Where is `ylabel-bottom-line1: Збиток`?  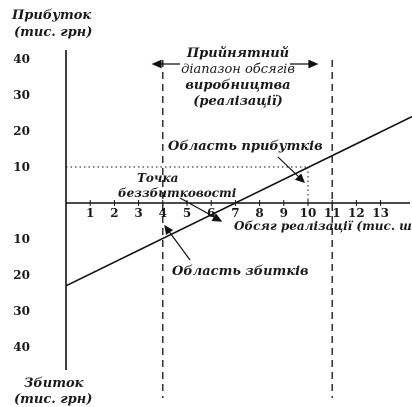
ylabel-bottom-line1: Збиток is located at coordinates (54, 383).